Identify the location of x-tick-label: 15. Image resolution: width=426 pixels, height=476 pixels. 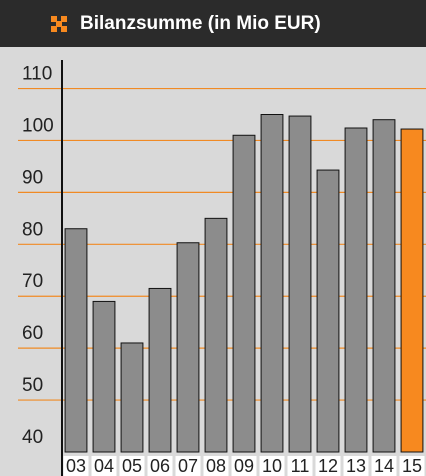
(412, 466).